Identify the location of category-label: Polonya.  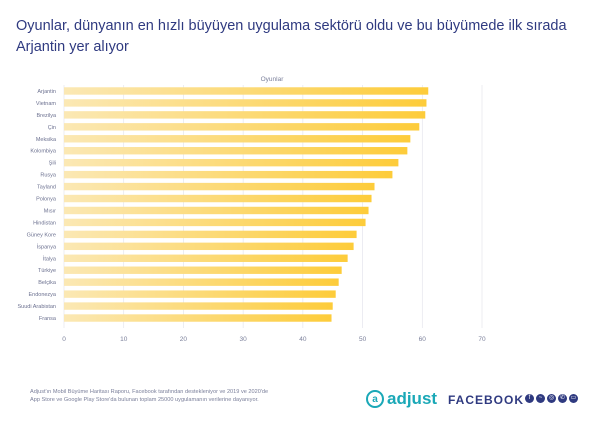
(46, 200).